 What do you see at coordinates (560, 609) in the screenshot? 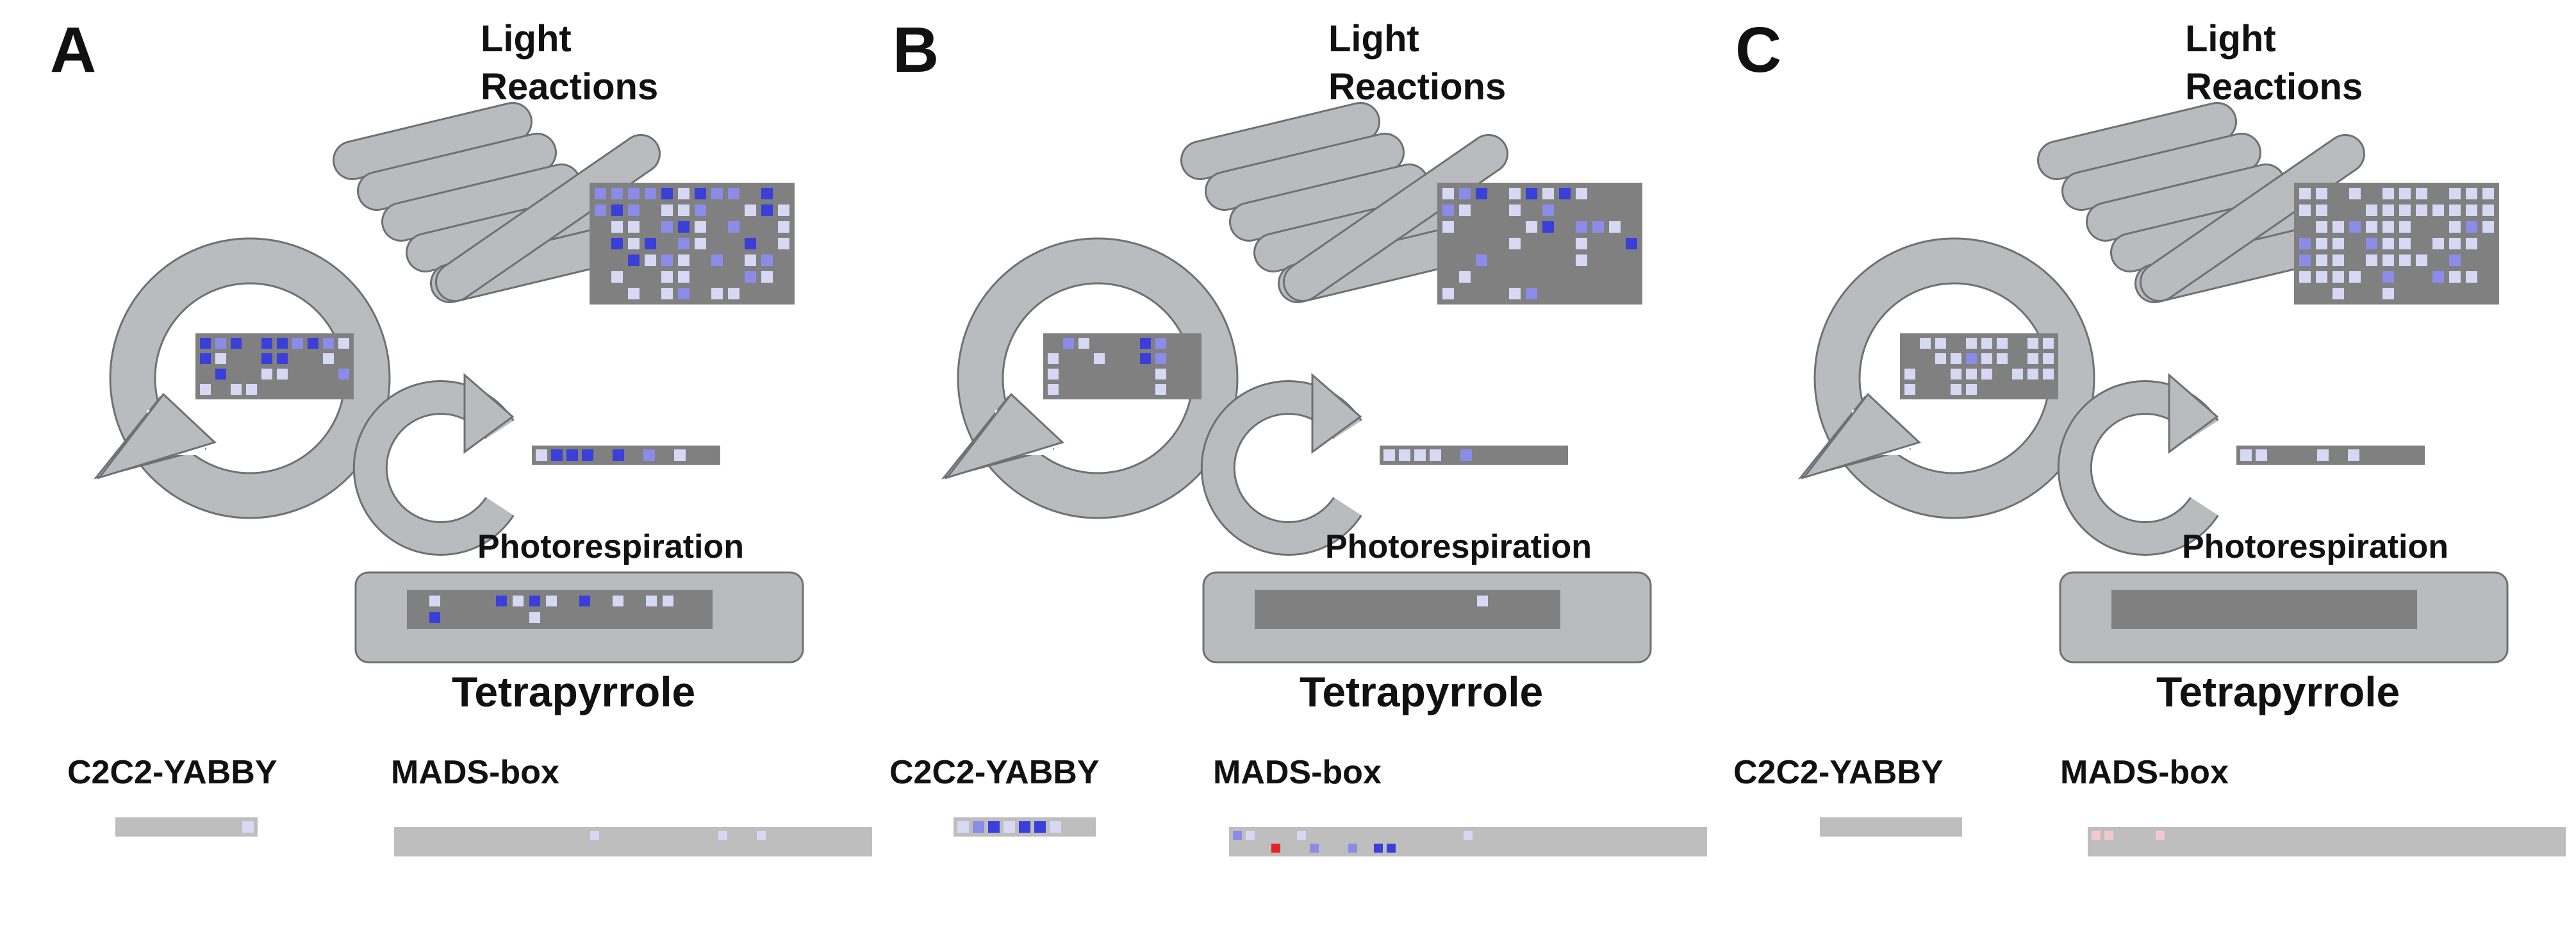
I see `tetrapyrrole-box` at bounding box center [560, 609].